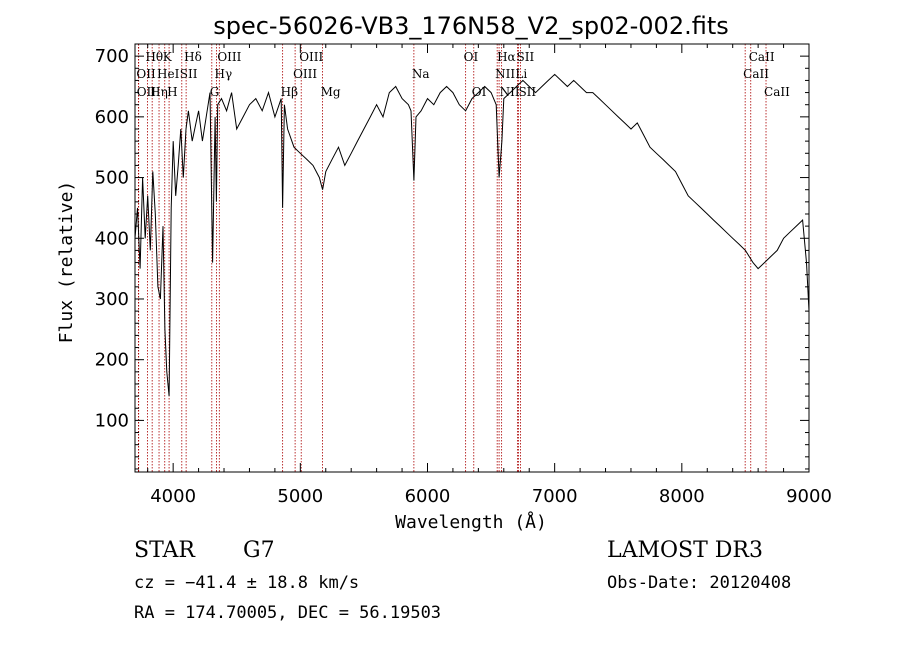 This screenshot has width=900, height=649. Describe the element at coordinates (506, 57) in the screenshot. I see `line-label-h-alpha: Hα` at that location.